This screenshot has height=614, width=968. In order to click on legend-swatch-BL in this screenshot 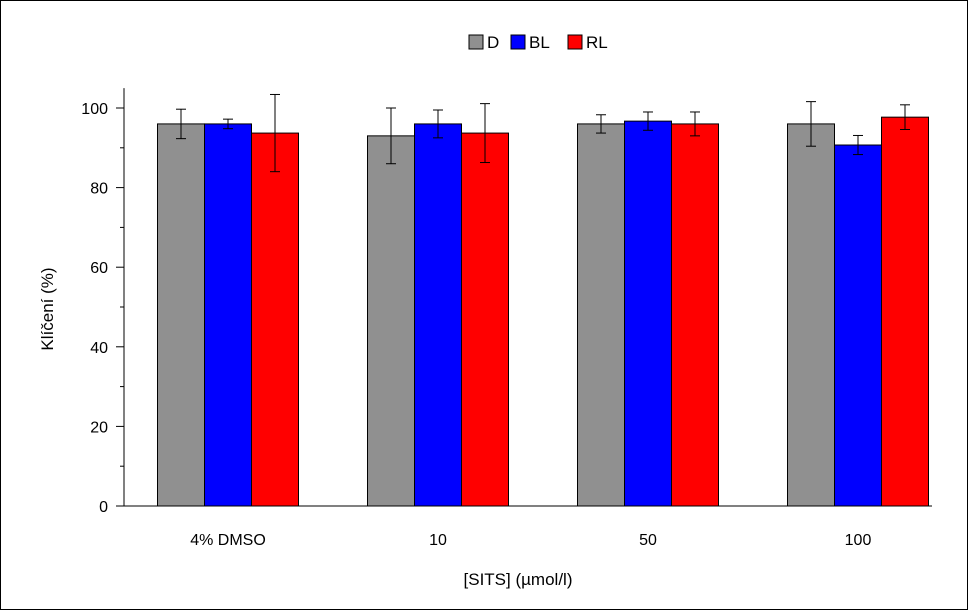, I will do `click(518, 42)`.